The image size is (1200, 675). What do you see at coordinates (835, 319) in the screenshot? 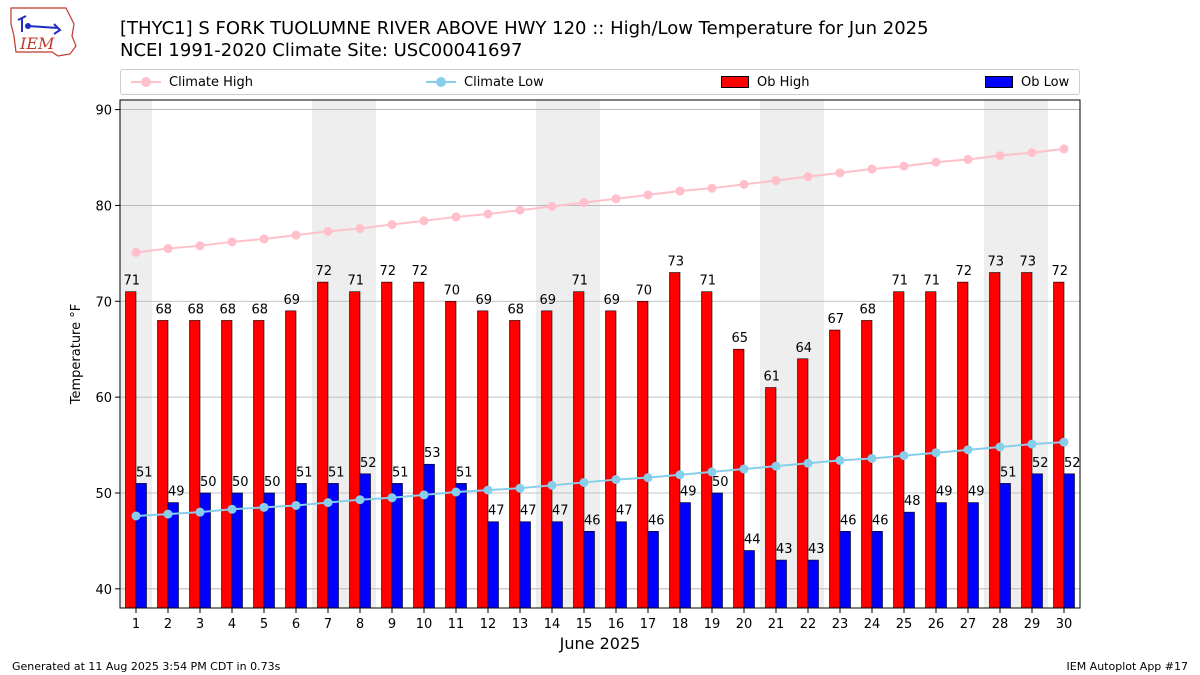
I see `ob-high-label-23: 67` at bounding box center [835, 319].